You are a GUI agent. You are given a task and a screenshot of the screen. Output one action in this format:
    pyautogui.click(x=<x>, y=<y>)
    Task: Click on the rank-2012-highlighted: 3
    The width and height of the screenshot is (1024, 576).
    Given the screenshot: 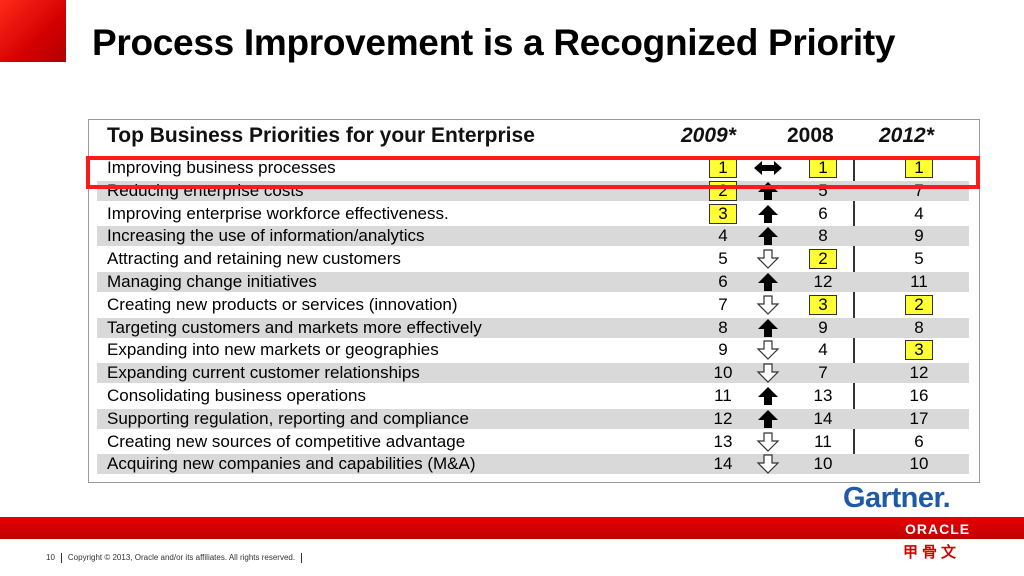 What is the action you would take?
    pyautogui.click(x=919, y=350)
    